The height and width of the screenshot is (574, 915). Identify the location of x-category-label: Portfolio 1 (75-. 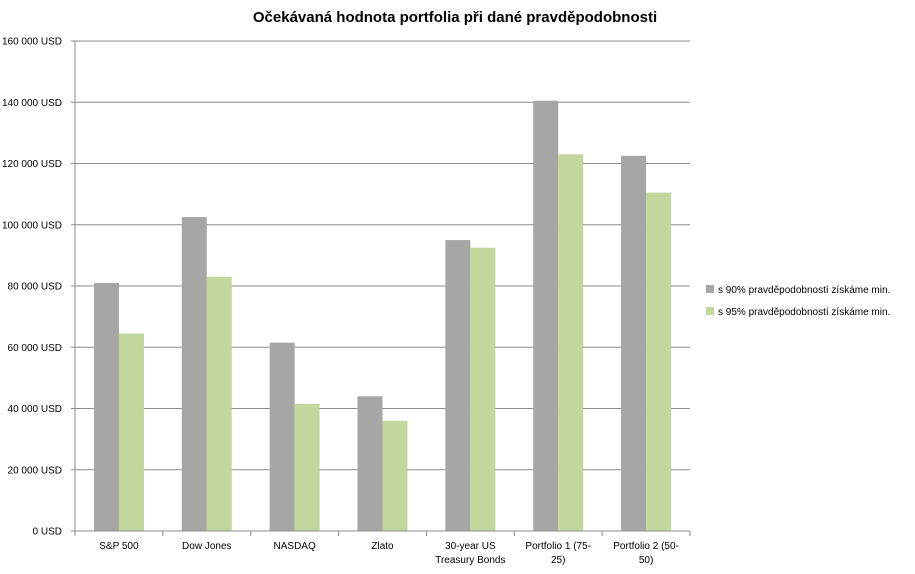
(558, 546).